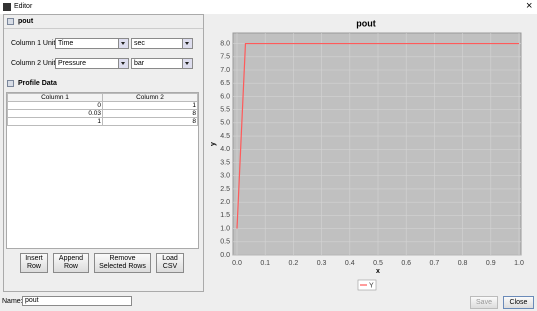 Image resolution: width=537 pixels, height=311 pixels. What do you see at coordinates (350, 263) in the screenshot?
I see `x-tick-label: 0.4` at bounding box center [350, 263].